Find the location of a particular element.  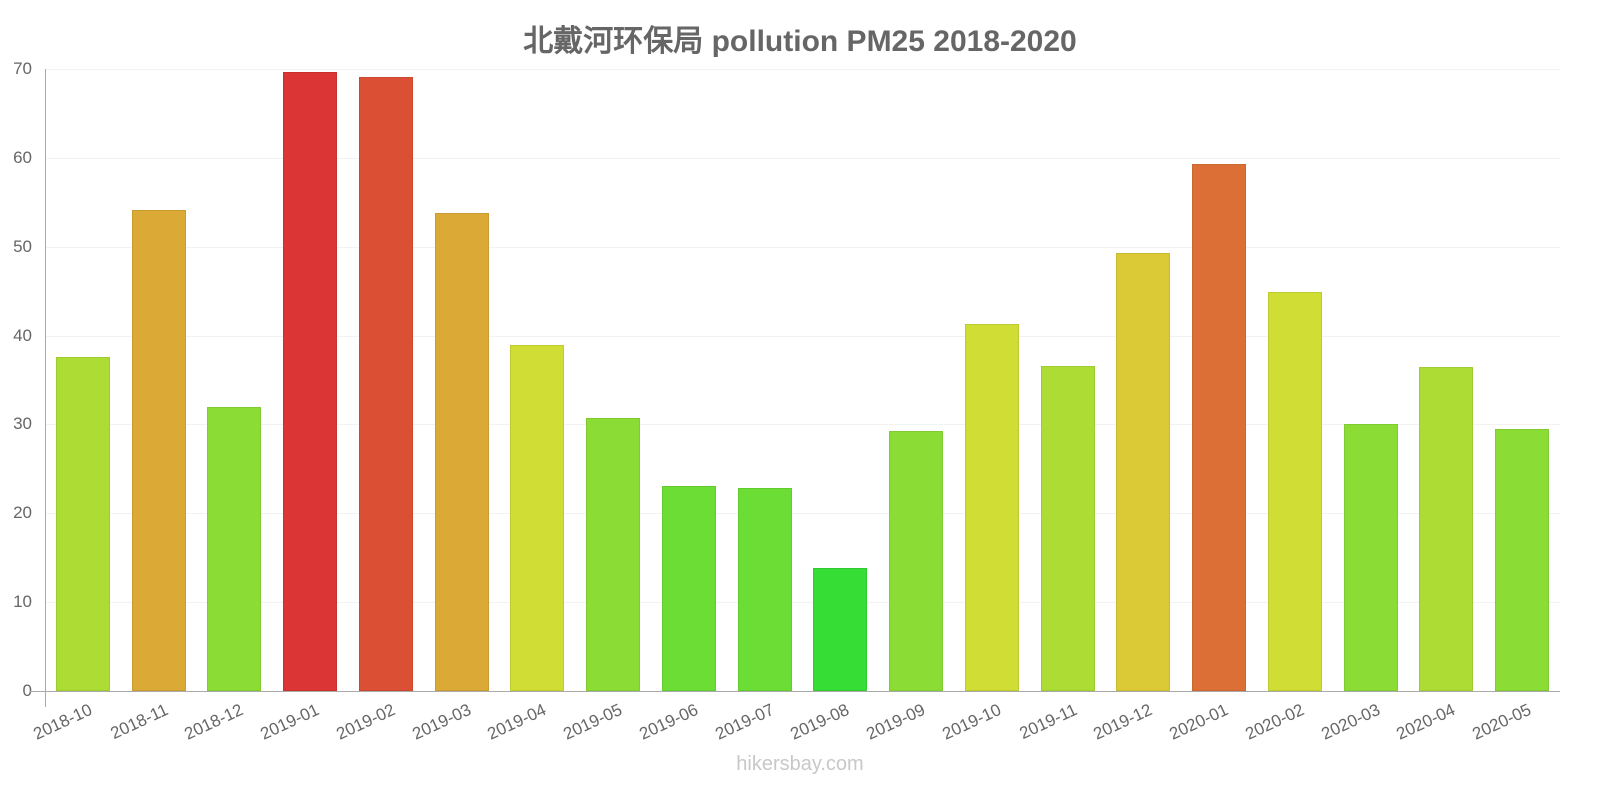

x-tick-label: 2020-02 is located at coordinates (1274, 722).